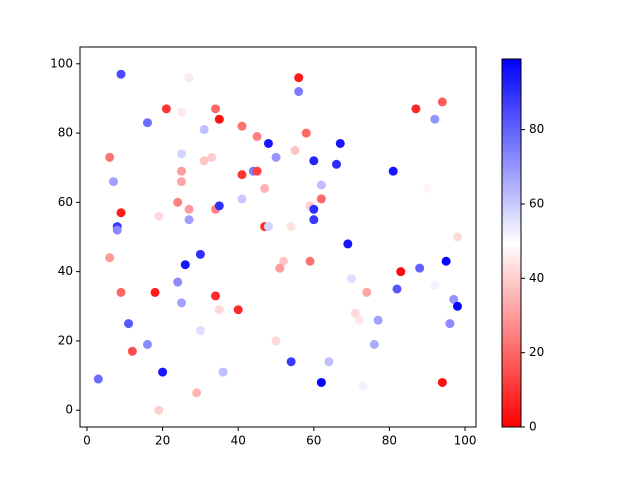 This screenshot has width=640, height=480. Describe the element at coordinates (162, 441) in the screenshot. I see `x-tick-label: 20` at that location.